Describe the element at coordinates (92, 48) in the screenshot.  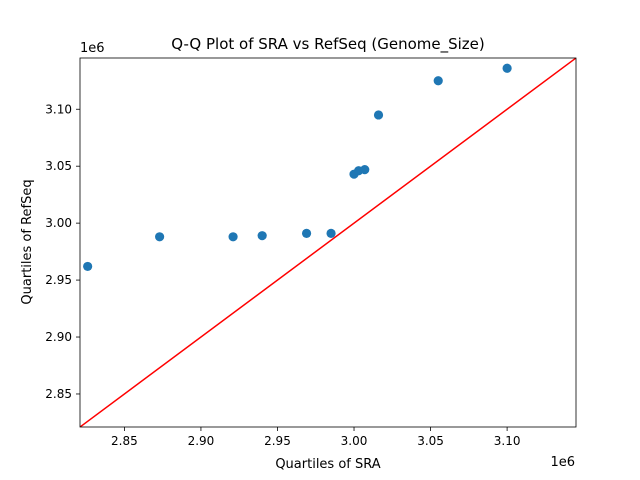
I see `y-axis-offset-label: 1e6` at that location.